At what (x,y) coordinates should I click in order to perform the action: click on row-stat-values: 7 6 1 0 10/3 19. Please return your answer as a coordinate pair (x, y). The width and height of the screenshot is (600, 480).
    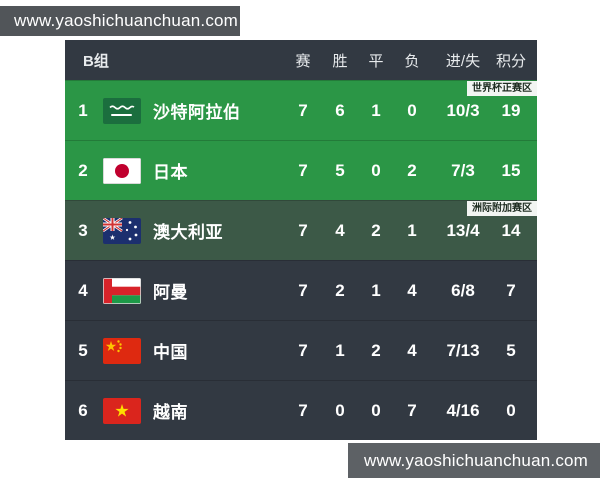
    Looking at the image, I should click on (410, 111).